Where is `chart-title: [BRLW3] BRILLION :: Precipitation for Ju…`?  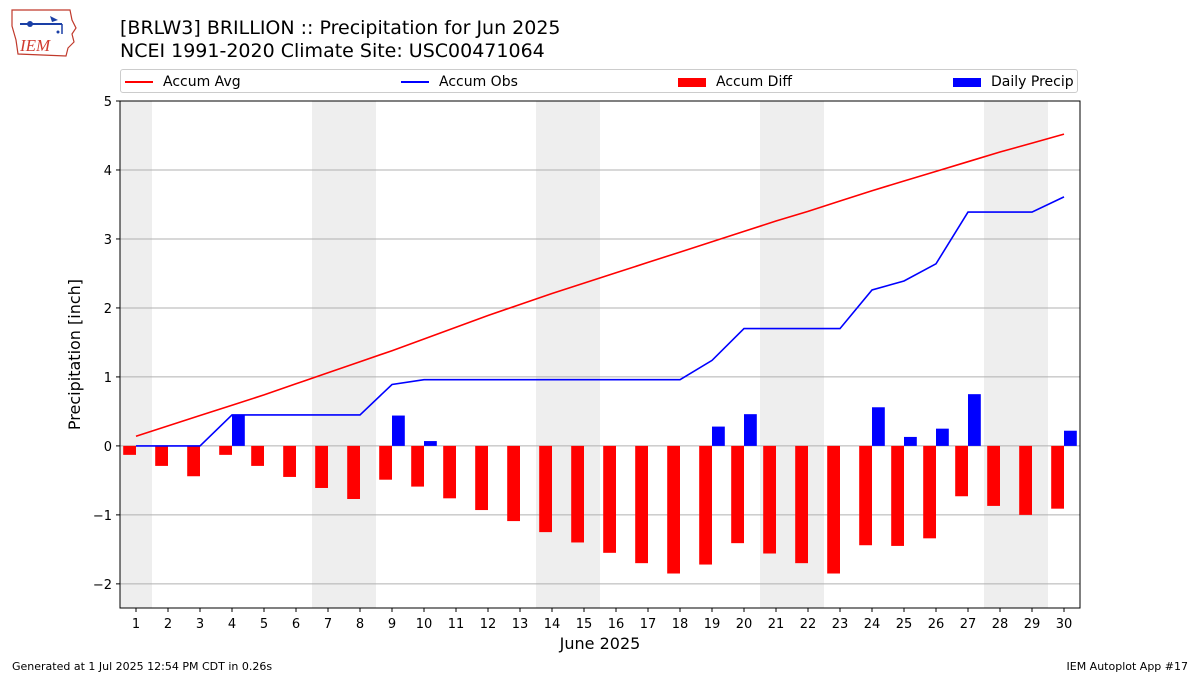 chart-title: [BRLW3] BRILLION :: Precipitation for Ju… is located at coordinates (340, 28).